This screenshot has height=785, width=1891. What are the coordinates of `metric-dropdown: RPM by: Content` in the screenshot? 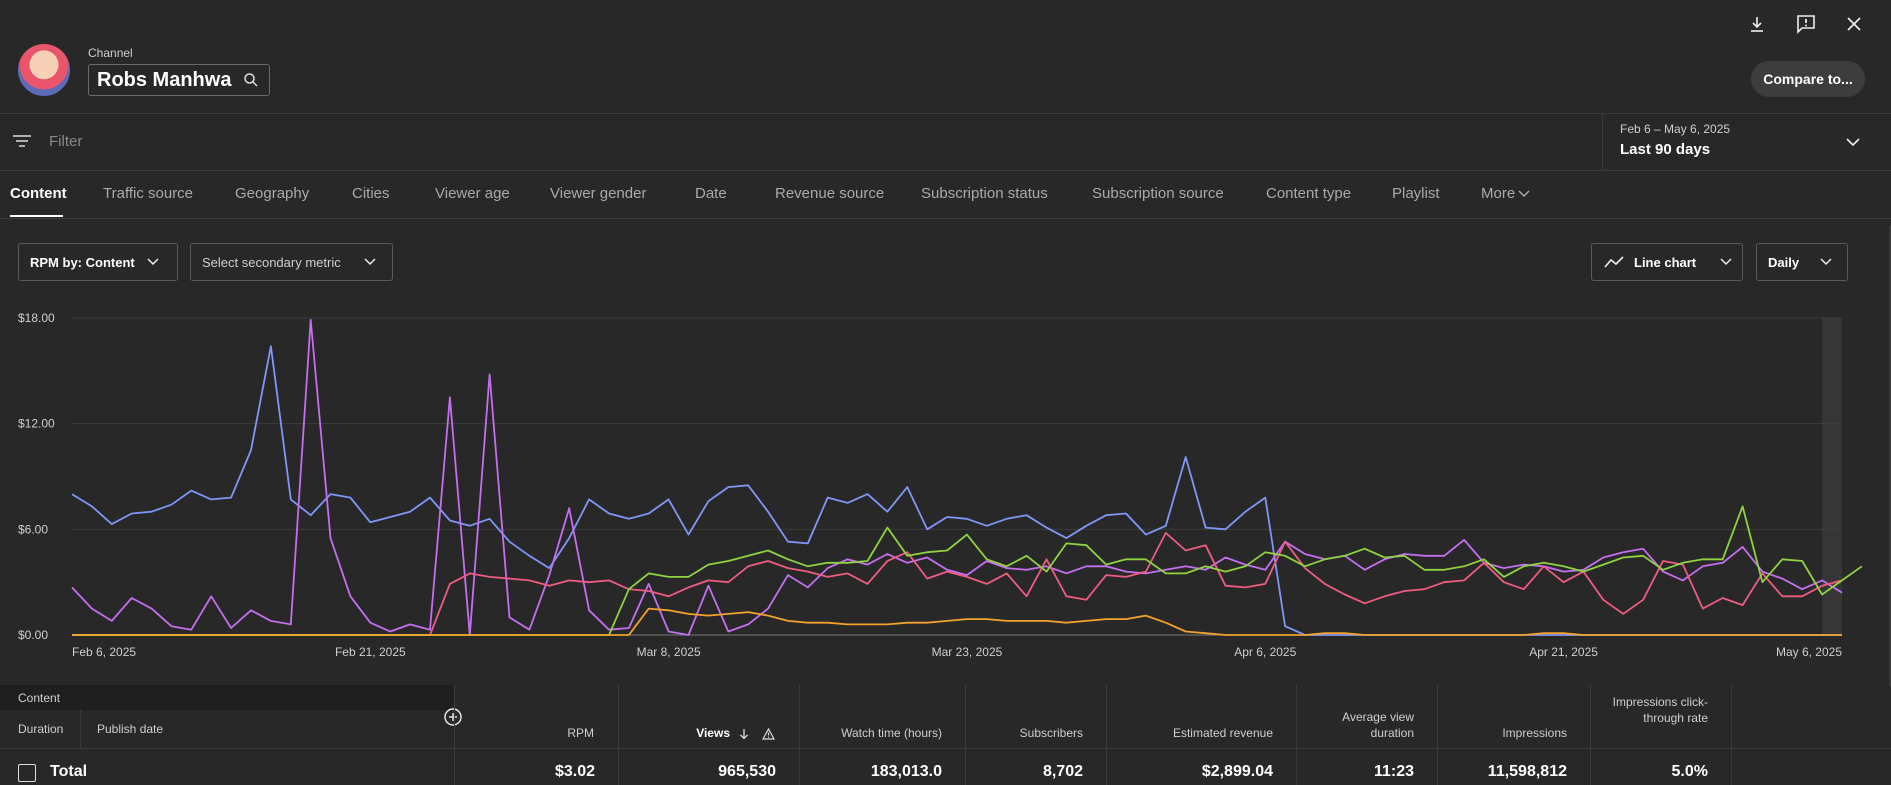 It's located at (98, 262).